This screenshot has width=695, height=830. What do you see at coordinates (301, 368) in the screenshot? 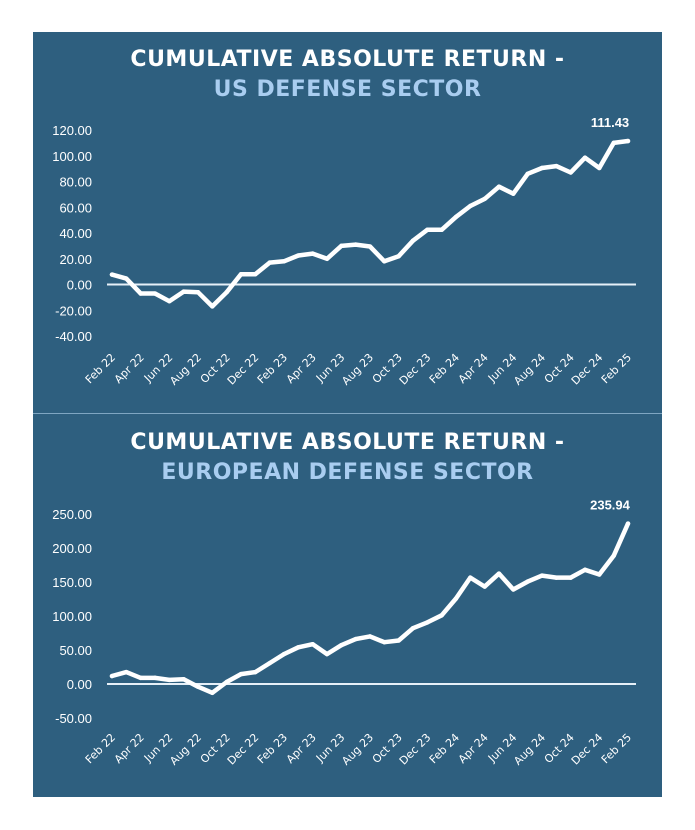
I see `us-xtick-label: Apr 23` at bounding box center [301, 368].